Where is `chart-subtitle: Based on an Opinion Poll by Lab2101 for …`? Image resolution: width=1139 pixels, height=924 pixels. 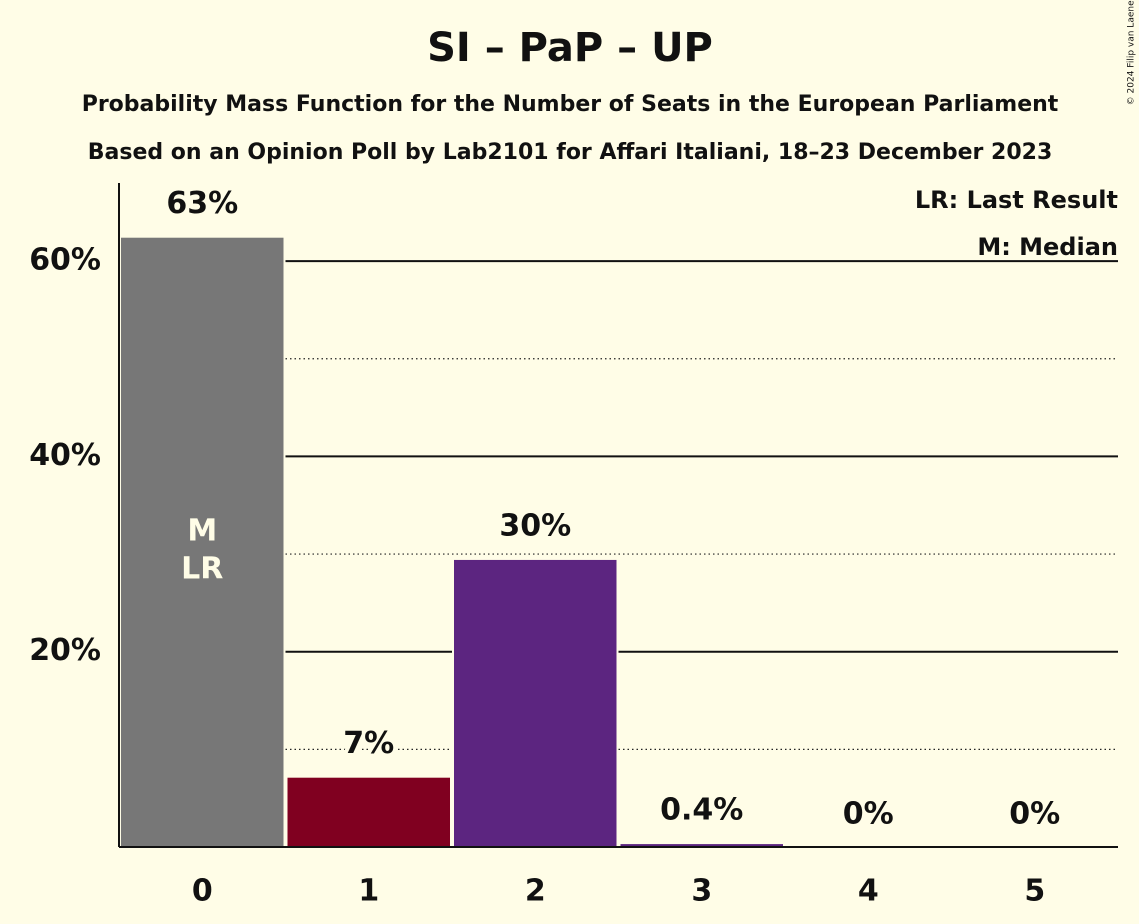 chart-subtitle: Based on an Opinion Poll by Lab2101 for … is located at coordinates (570, 152).